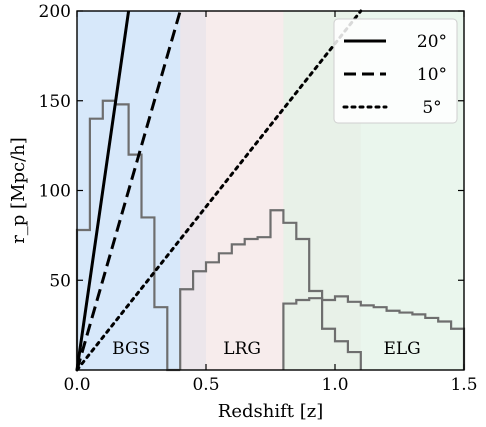 This screenshot has width=486, height=427. I want to click on region-label-elg: ELG, so click(401, 349).